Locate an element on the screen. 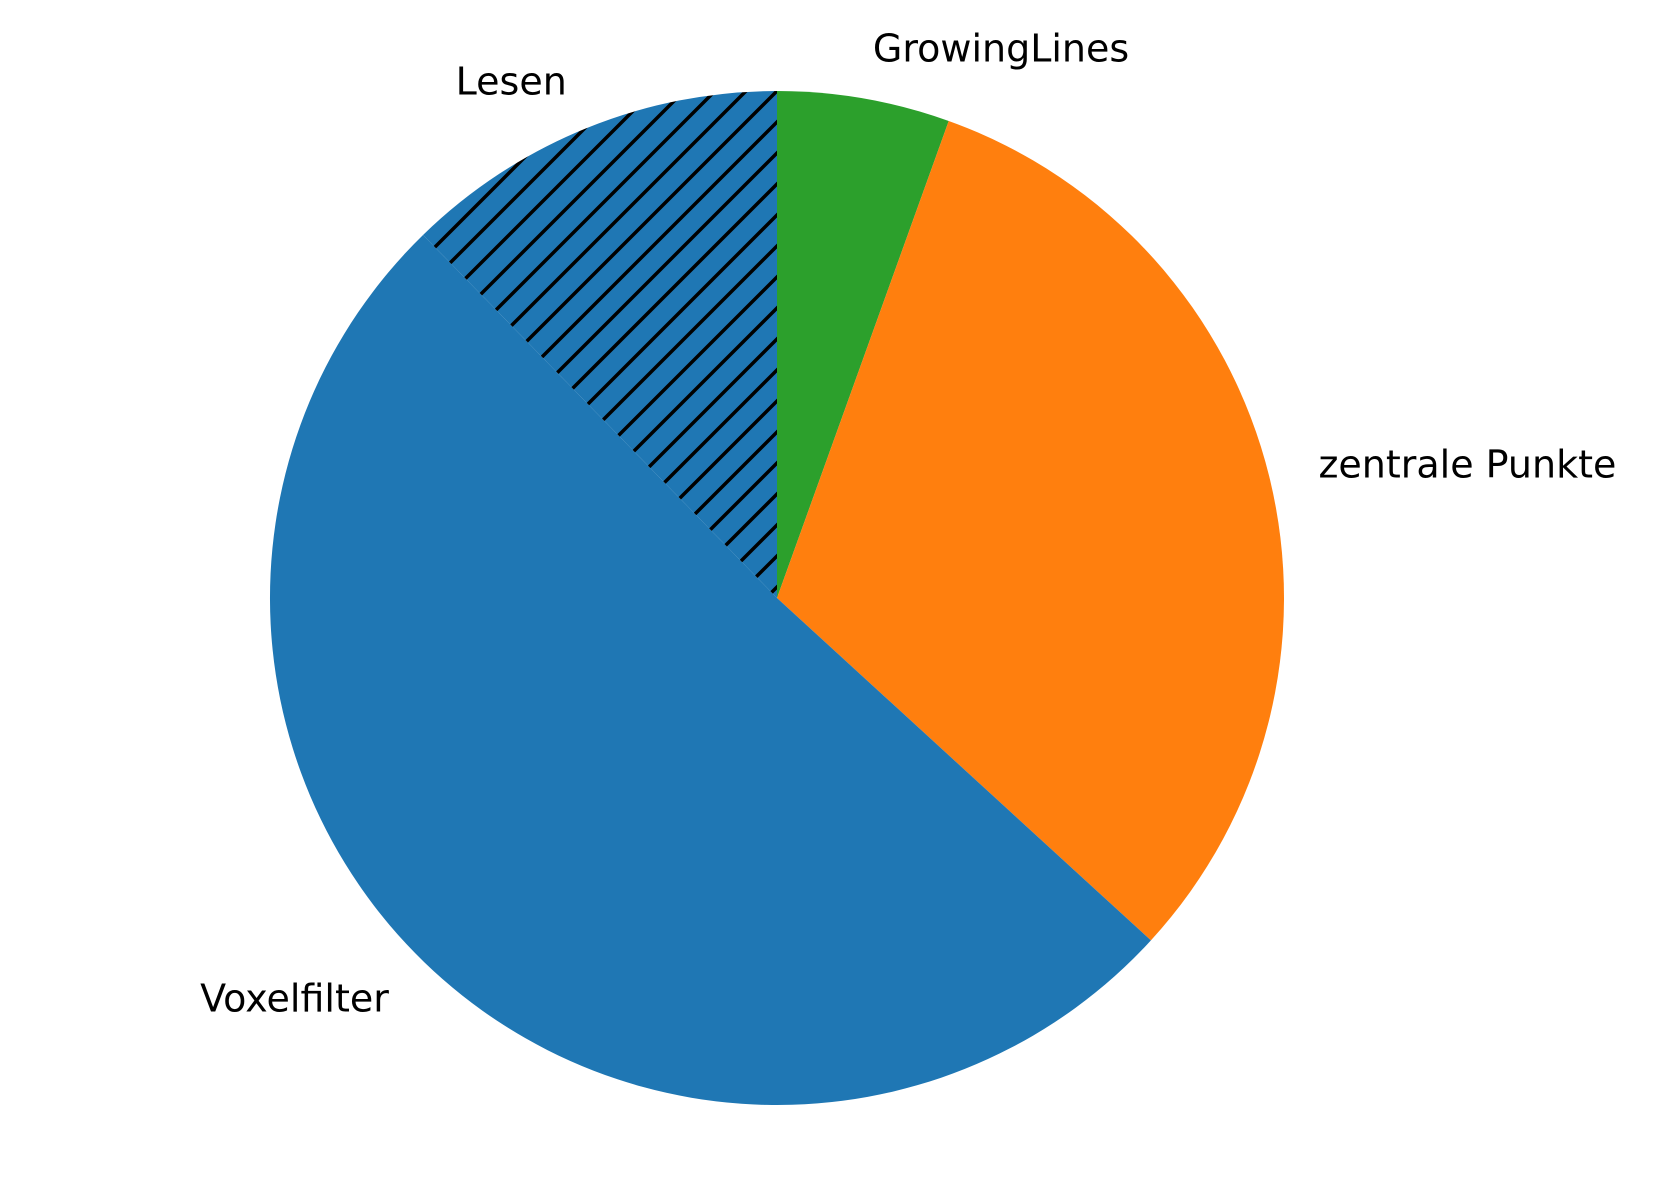  pie-slice-growinglines is located at coordinates (863, 344).